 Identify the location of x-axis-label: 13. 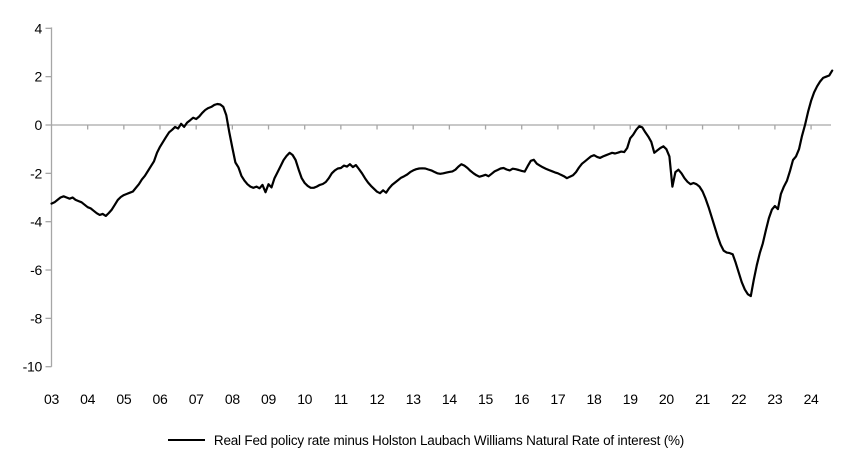
(413, 399).